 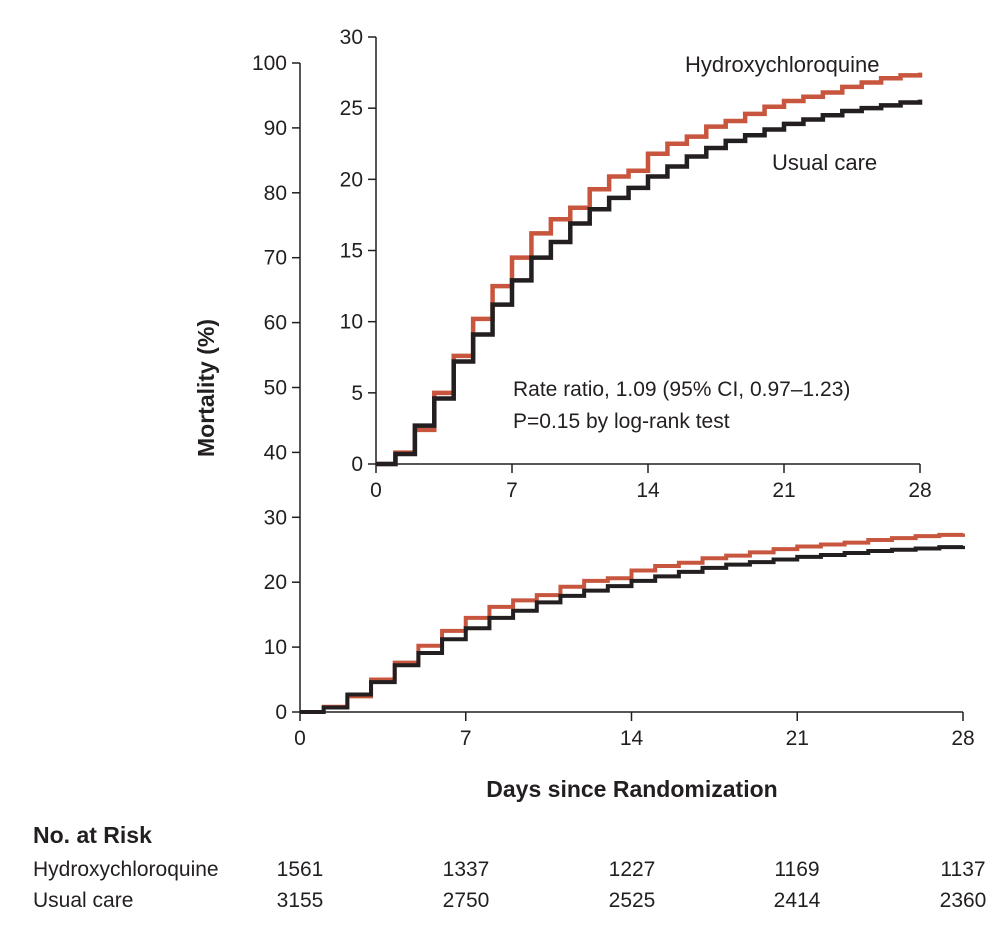 What do you see at coordinates (275, 258) in the screenshot?
I see `main-y-tick-label: 70` at bounding box center [275, 258].